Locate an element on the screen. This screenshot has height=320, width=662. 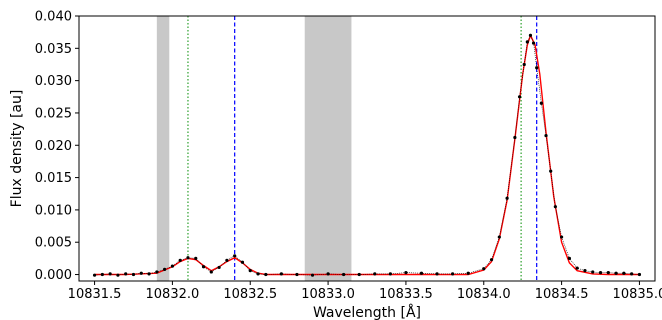
x-tick-label: 10832.5 is located at coordinates (250, 294).